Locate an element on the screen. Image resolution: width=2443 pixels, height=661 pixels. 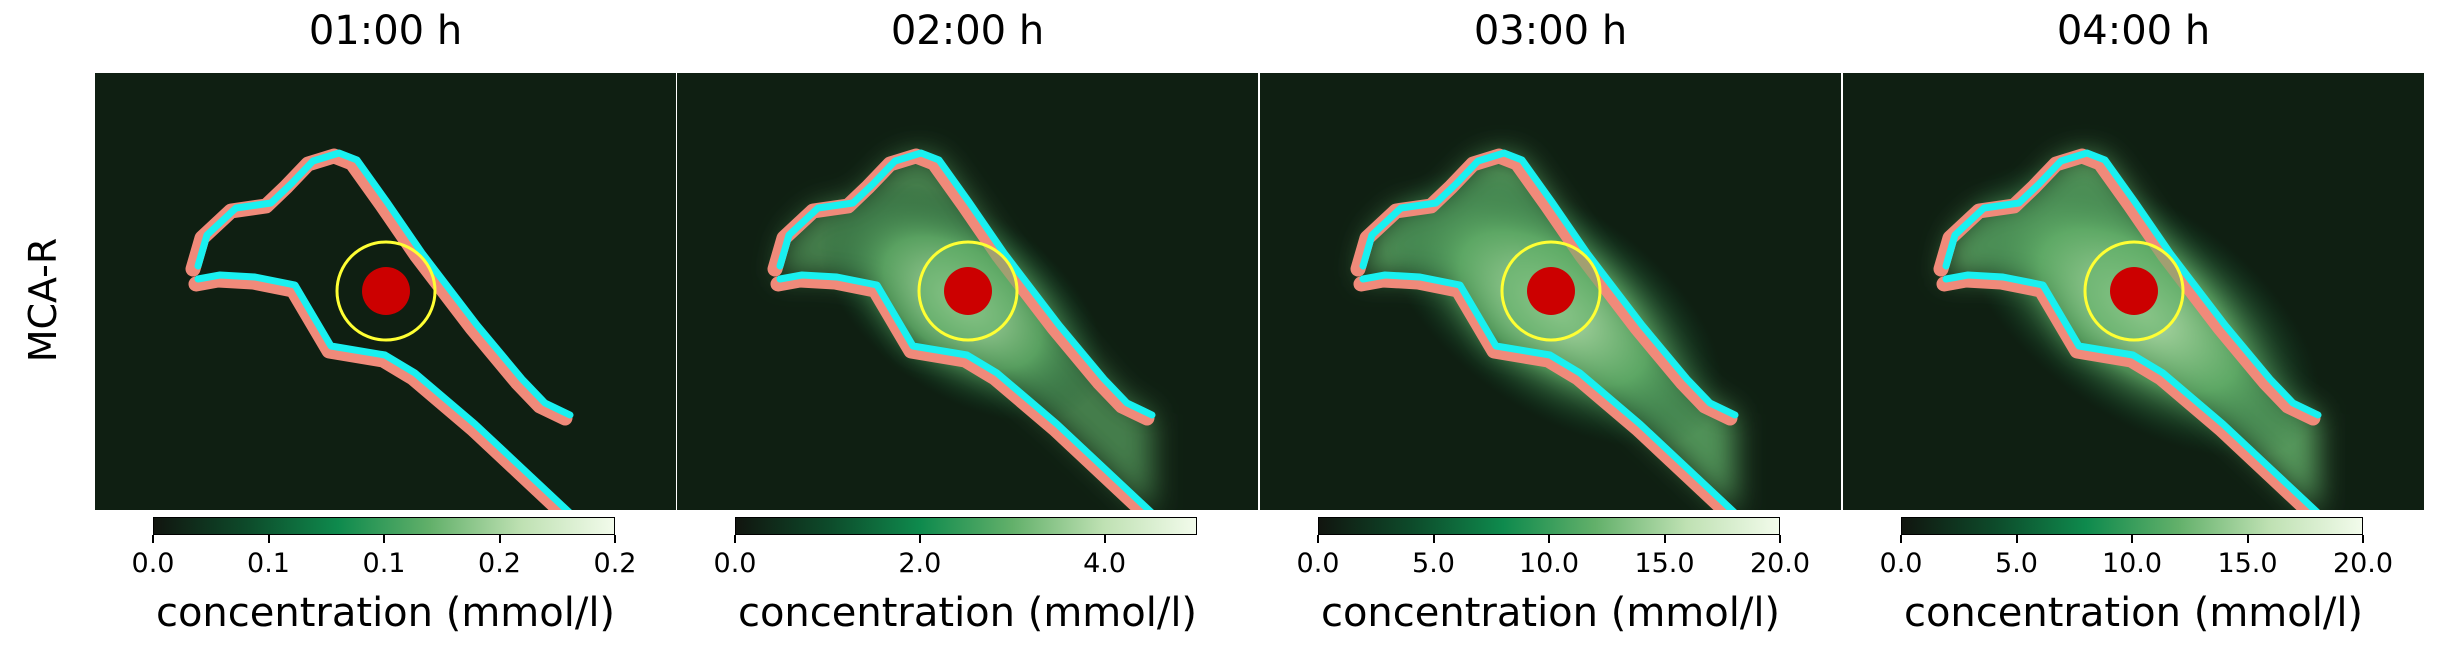
row-label: MCA-R is located at coordinates (43, 300).